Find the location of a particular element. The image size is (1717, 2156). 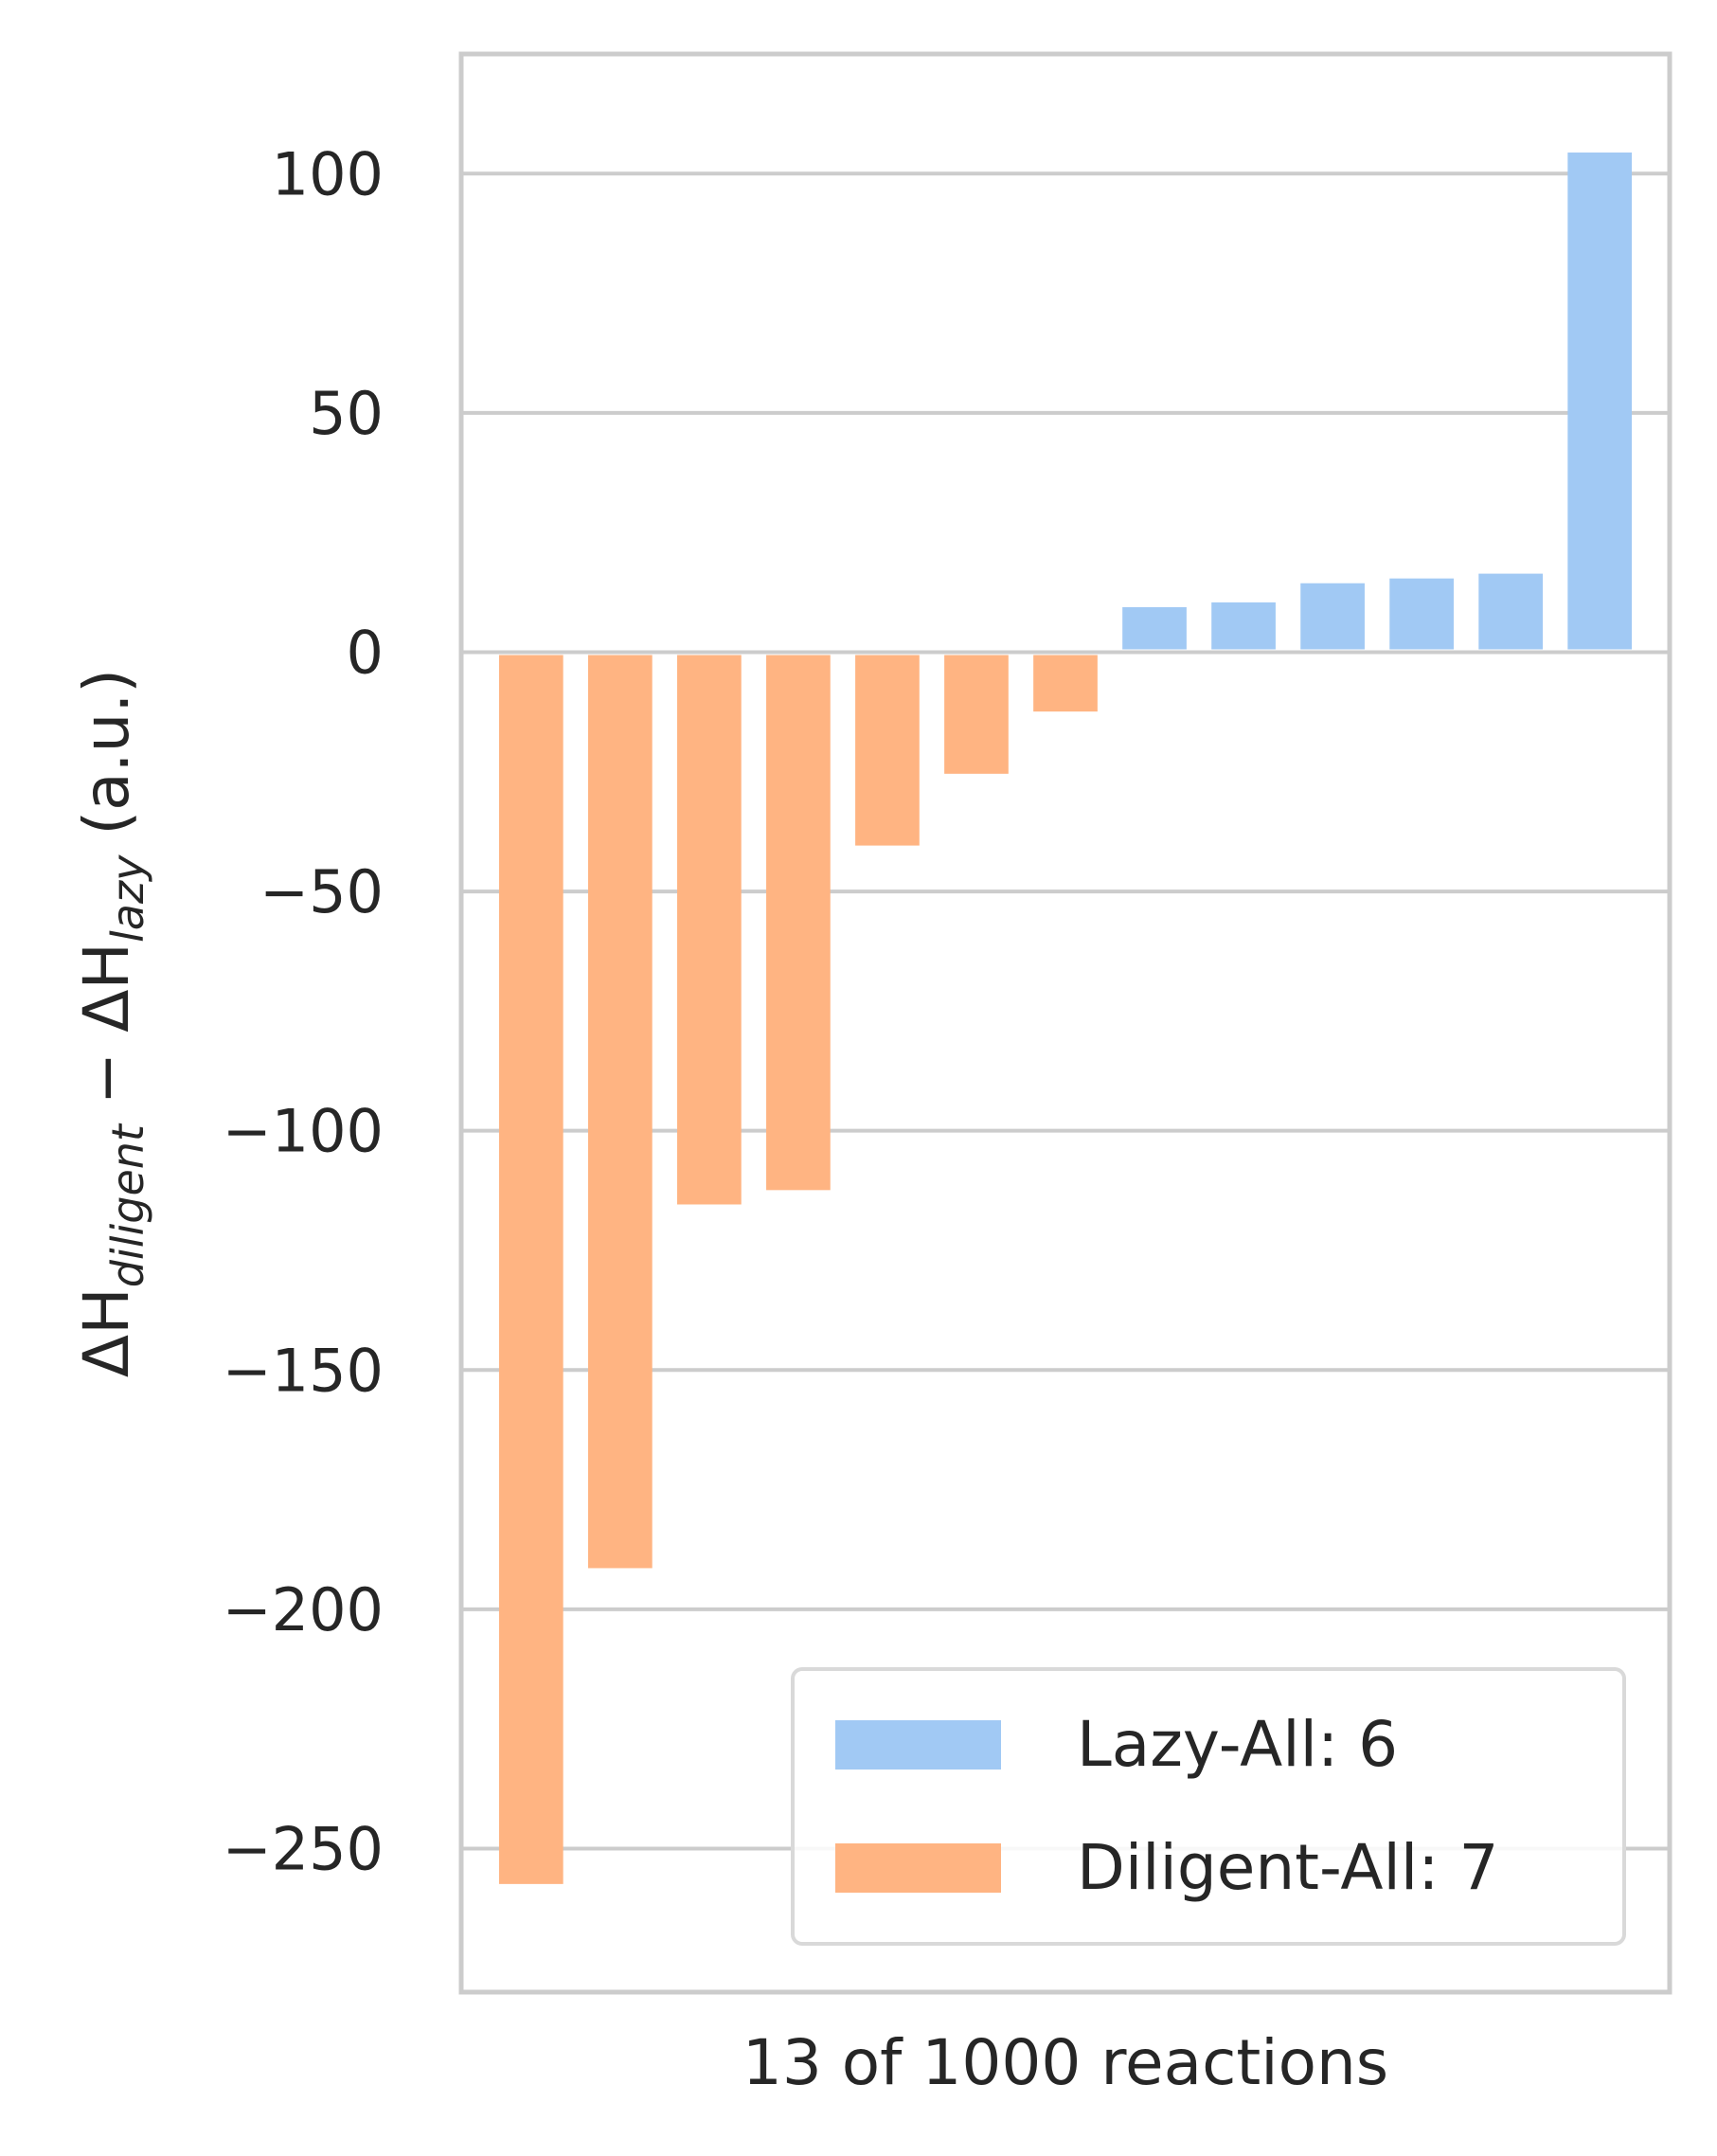

y-tick-label: 0 is located at coordinates (365, 653).